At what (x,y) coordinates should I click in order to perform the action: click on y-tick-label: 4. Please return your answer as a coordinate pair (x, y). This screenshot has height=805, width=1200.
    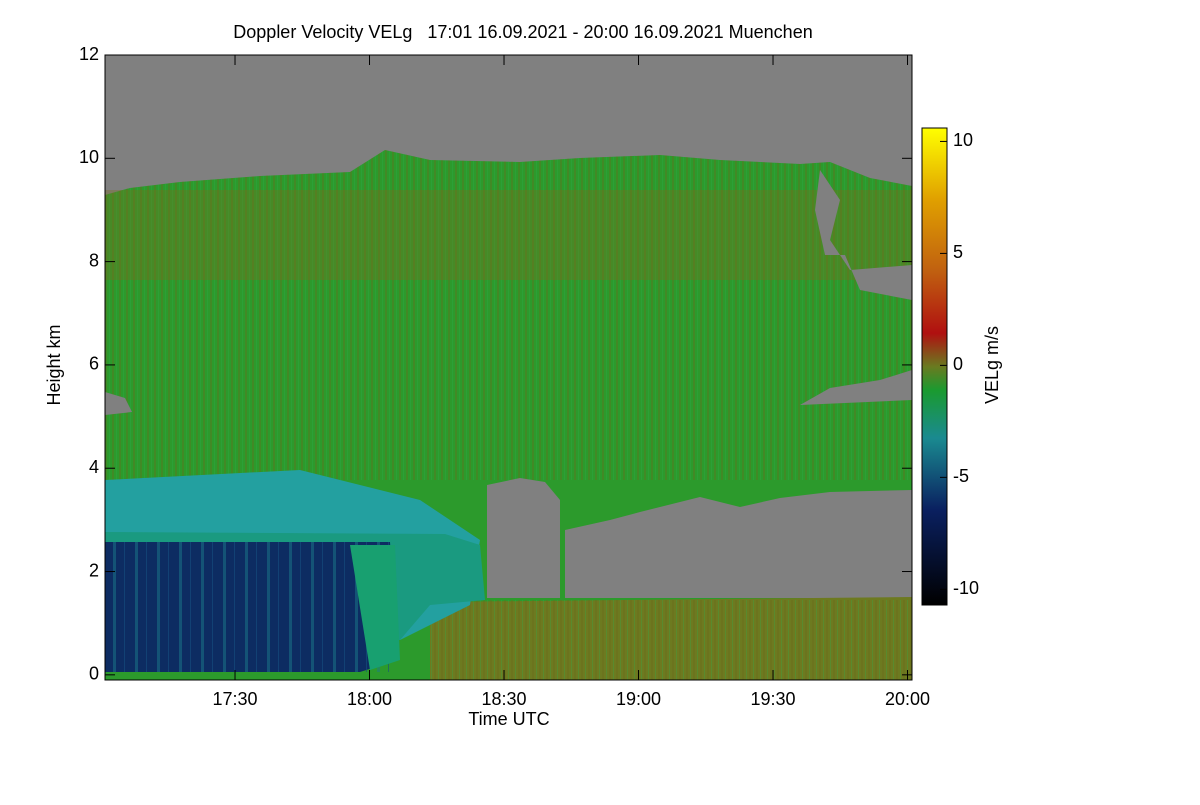
    Looking at the image, I should click on (94, 467).